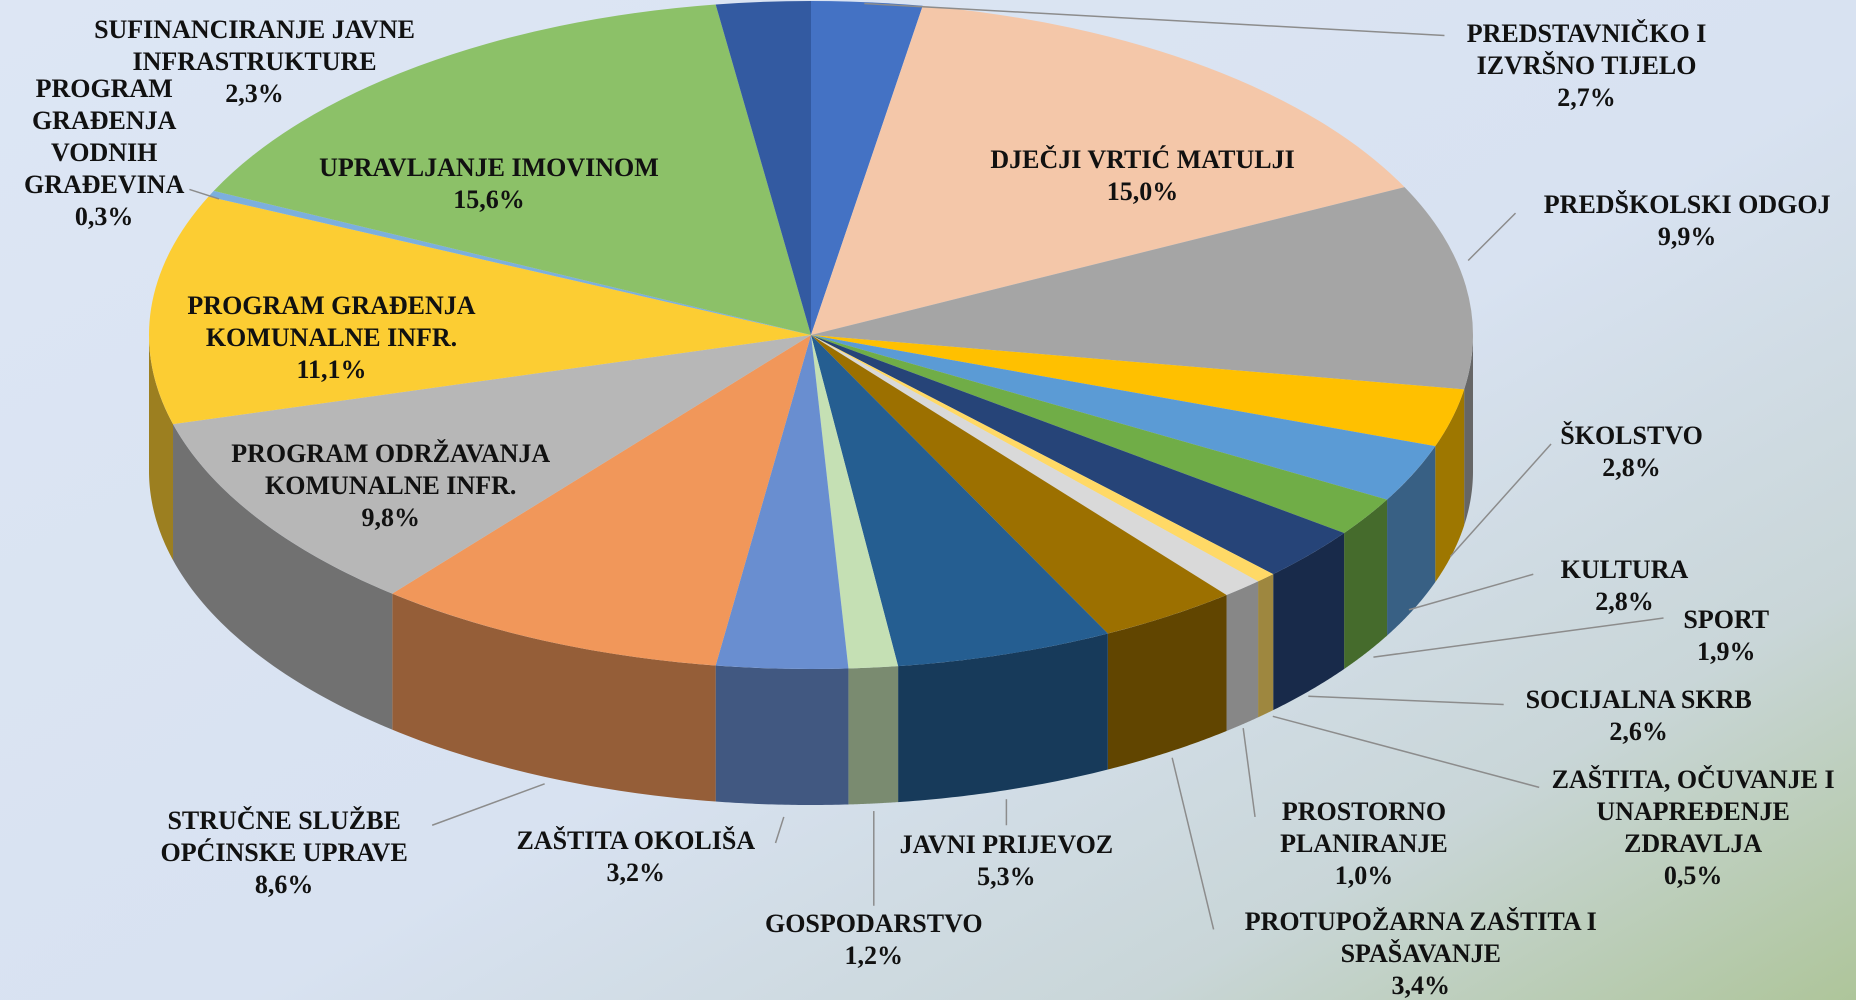  Describe the element at coordinates (1420, 937) in the screenshot. I see `category-name: PROTUPOŽARNA ZAŠTITA I SPAŠAVANJE` at that location.